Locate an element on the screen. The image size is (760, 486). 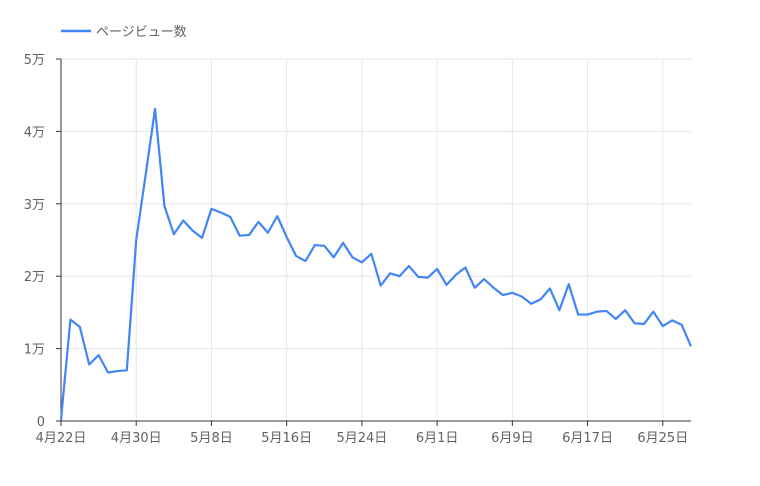
y-tick-label: 3万 is located at coordinates (34, 205).